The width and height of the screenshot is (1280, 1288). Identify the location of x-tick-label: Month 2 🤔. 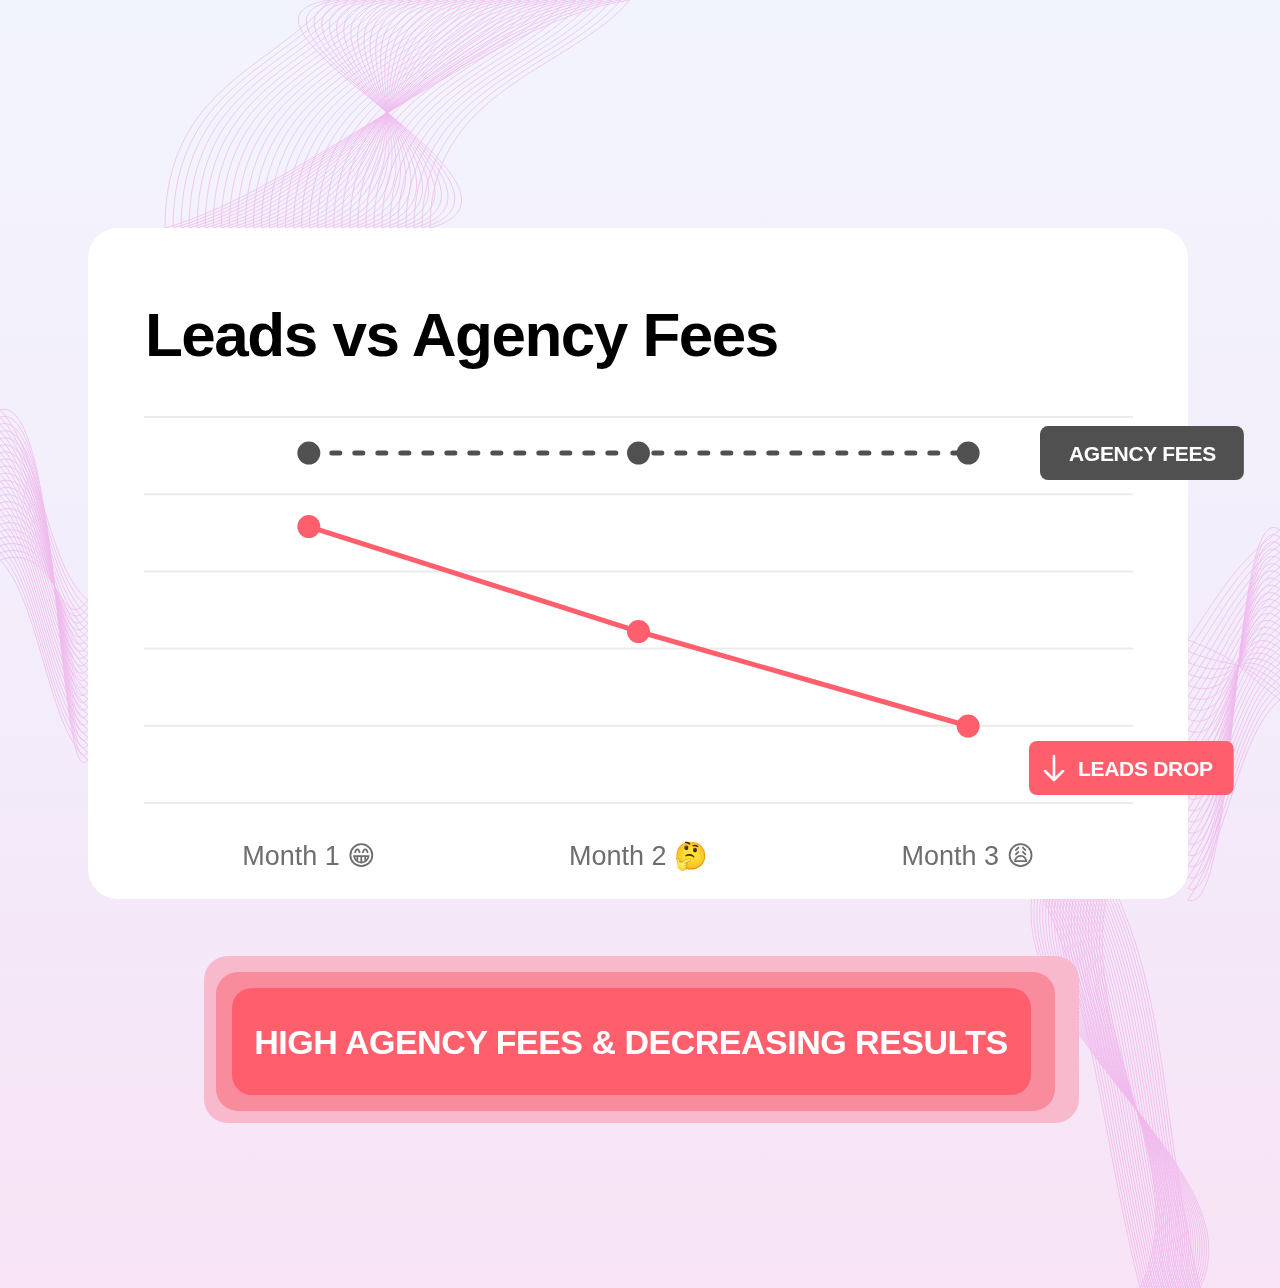
(638, 856).